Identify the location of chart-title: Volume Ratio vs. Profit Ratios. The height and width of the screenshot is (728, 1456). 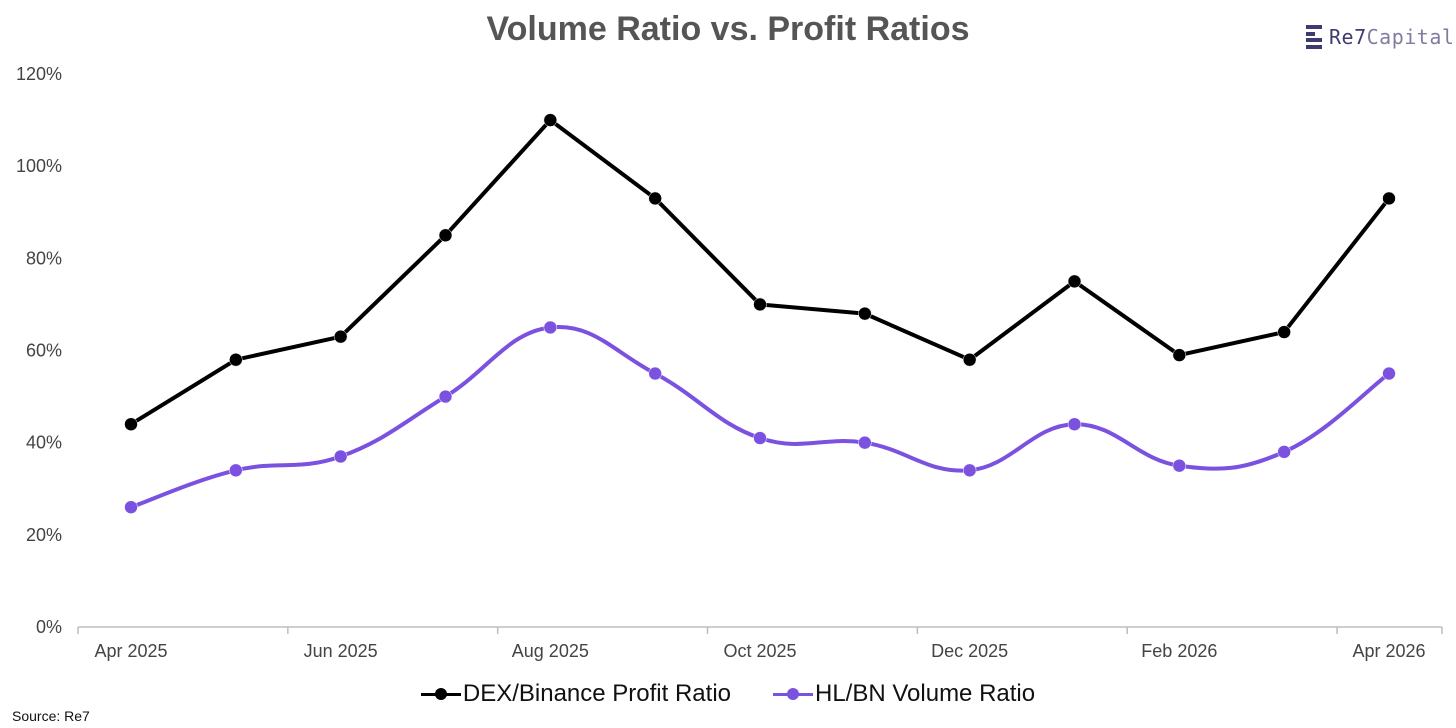
(728, 29).